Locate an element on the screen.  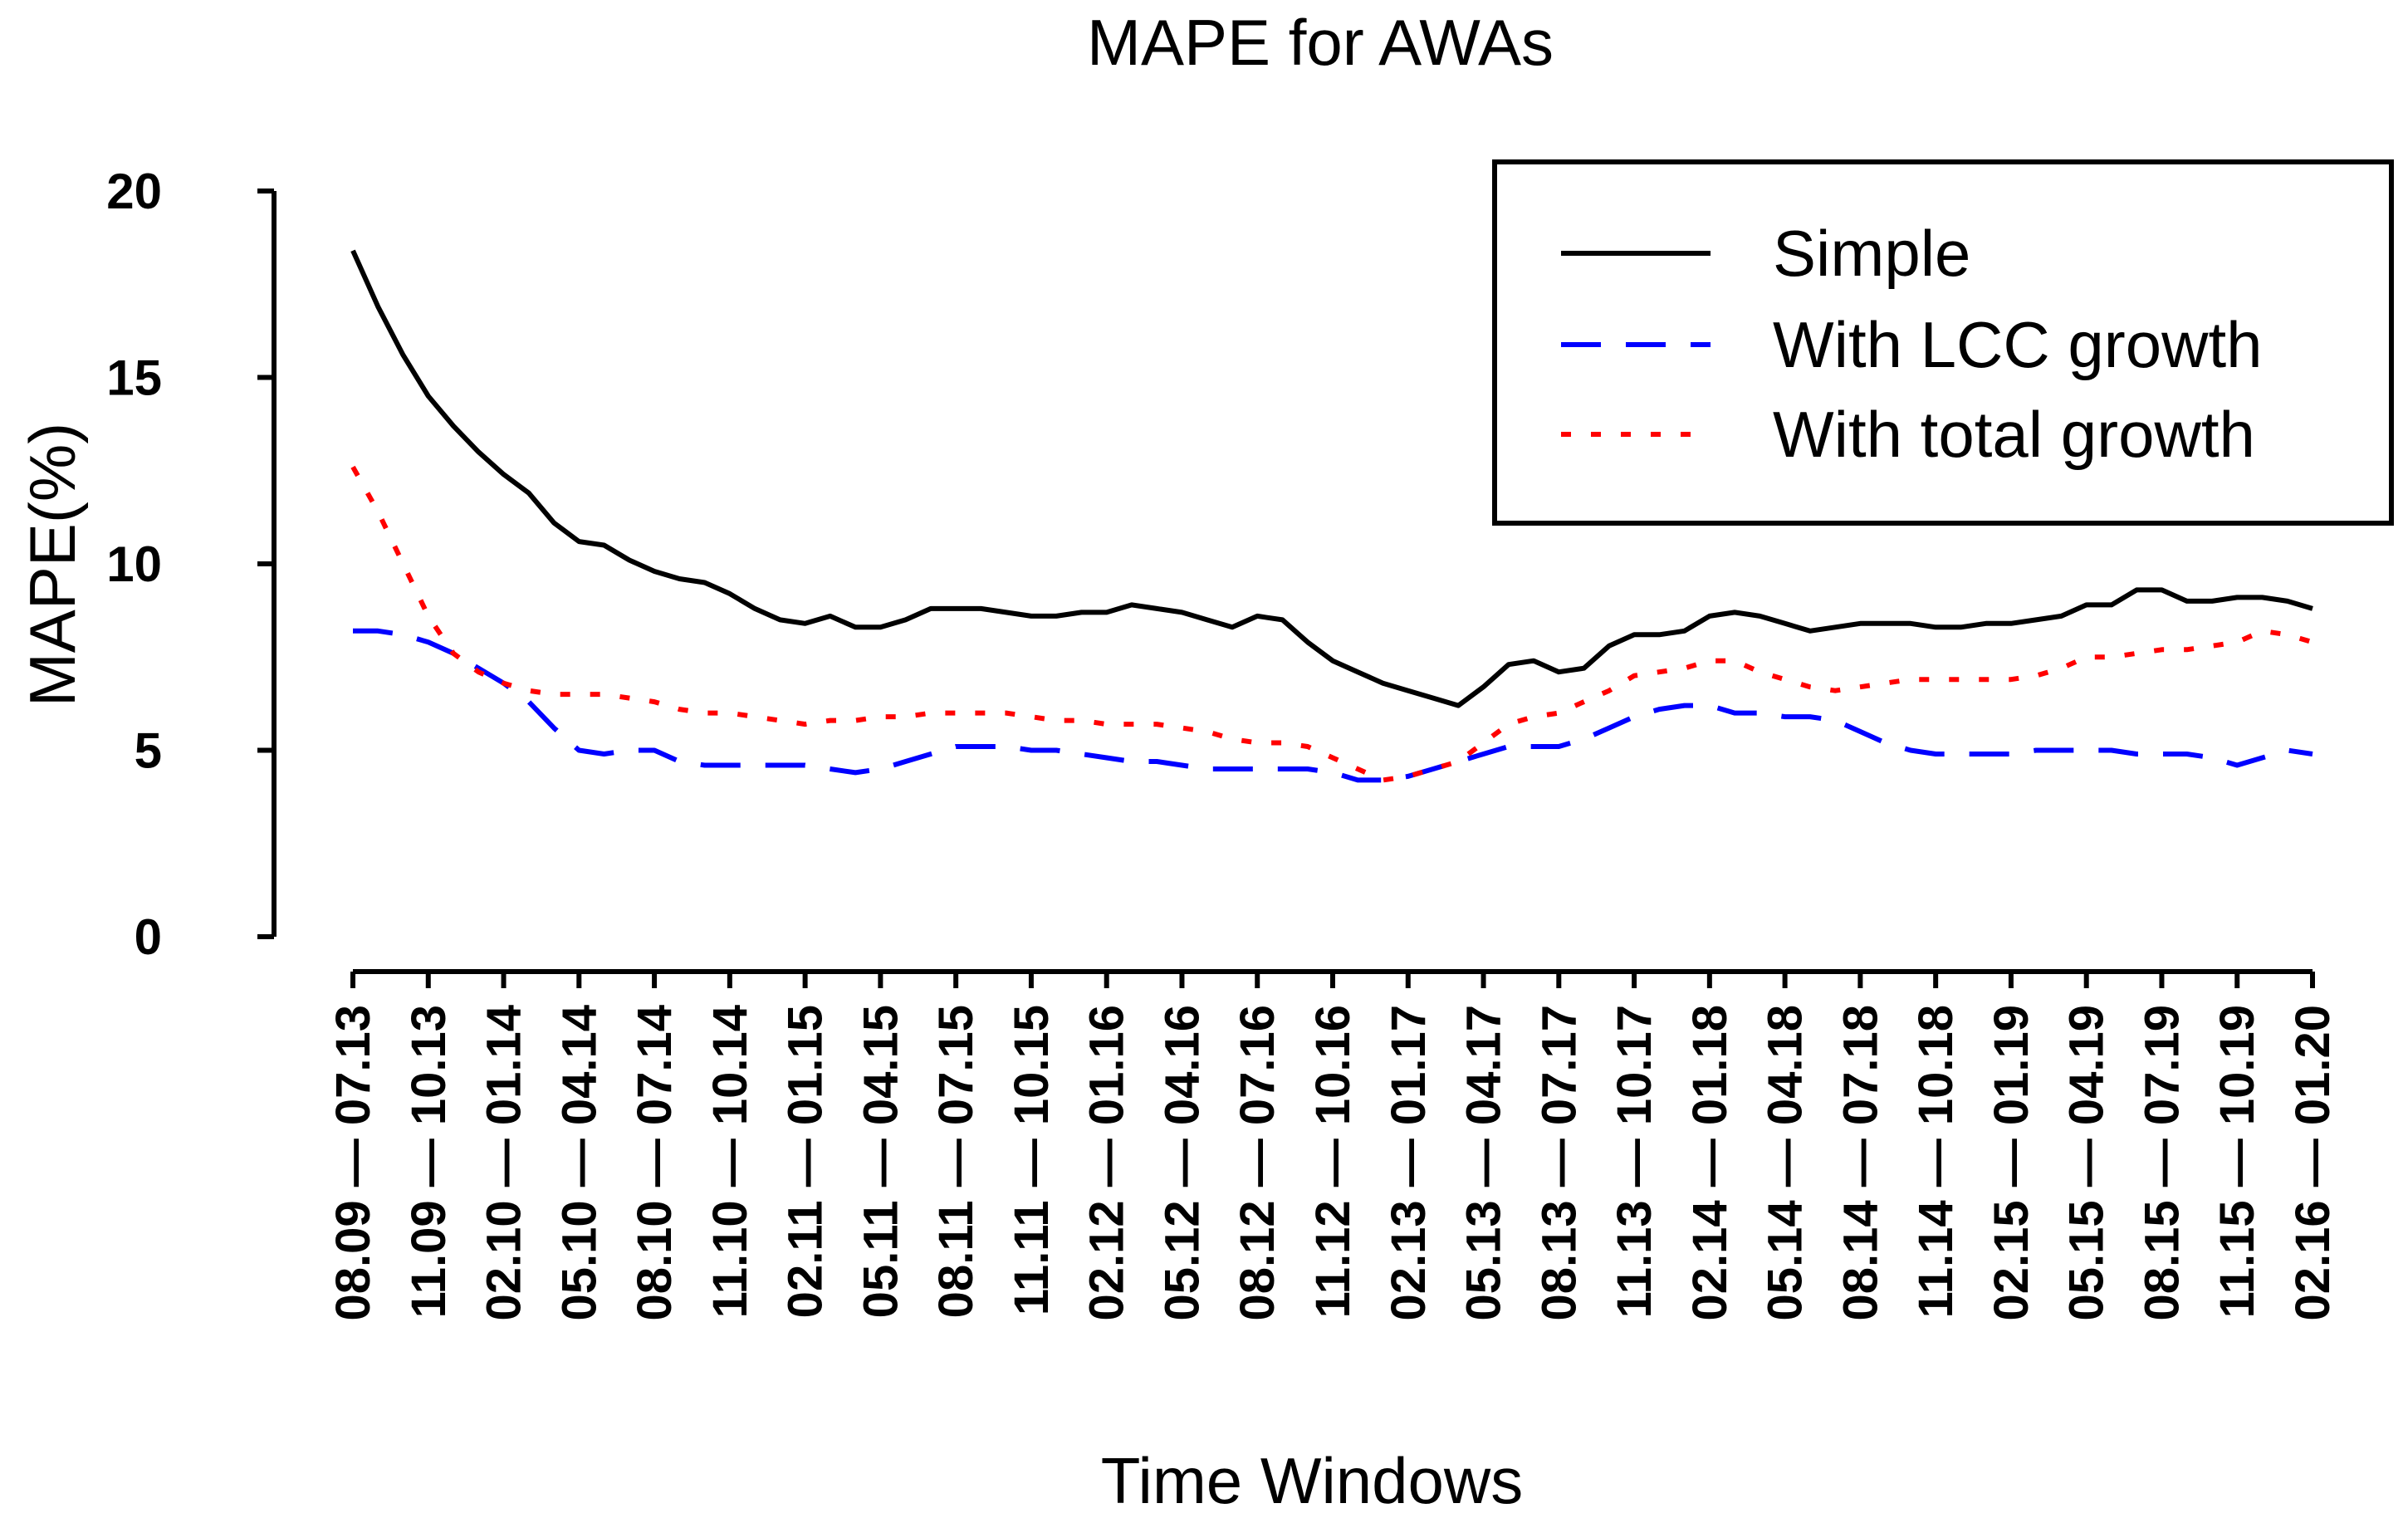
x-tick-label: 02.11 — 01.15 is located at coordinates (806, 1161).